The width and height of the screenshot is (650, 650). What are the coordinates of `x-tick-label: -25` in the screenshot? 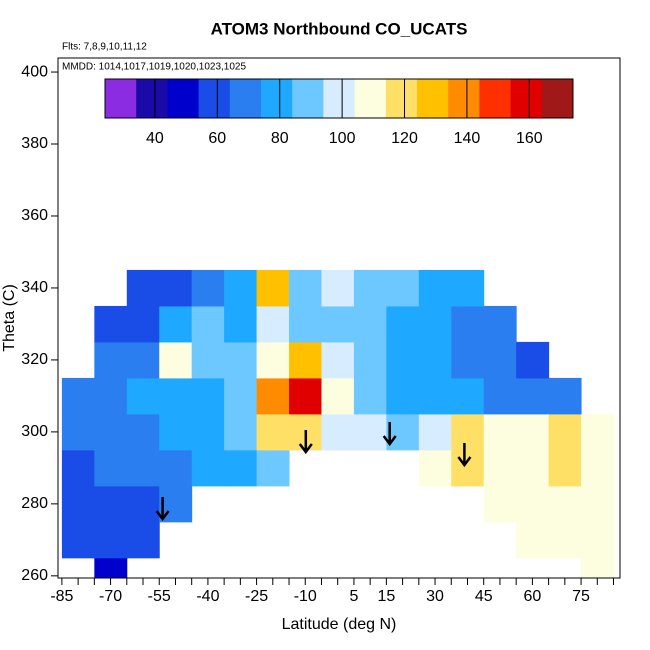 It's located at (256, 596).